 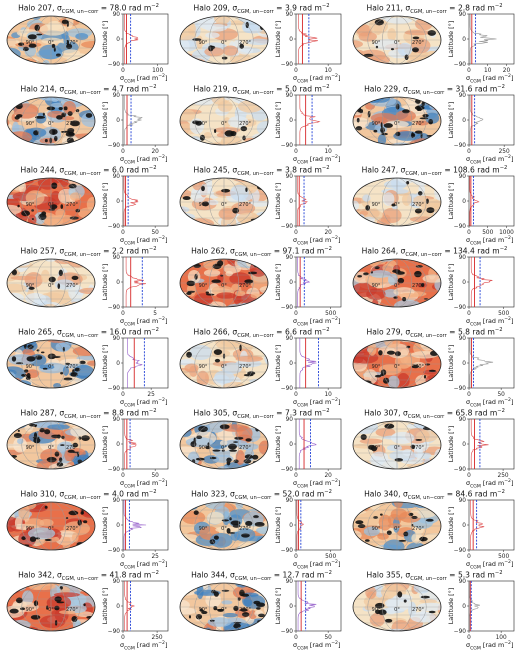 I want to click on halo-id: 214, so click(x=47, y=89).